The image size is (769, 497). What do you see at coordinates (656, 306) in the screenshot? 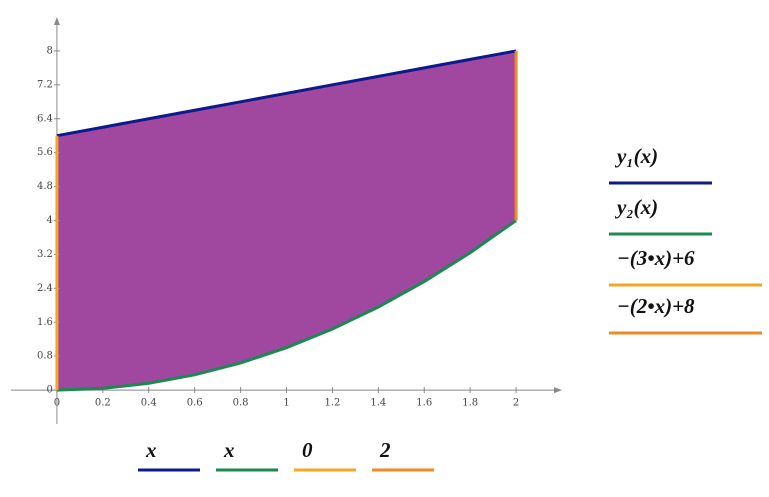
I see `legend-label: −(2•x)+8` at bounding box center [656, 306].